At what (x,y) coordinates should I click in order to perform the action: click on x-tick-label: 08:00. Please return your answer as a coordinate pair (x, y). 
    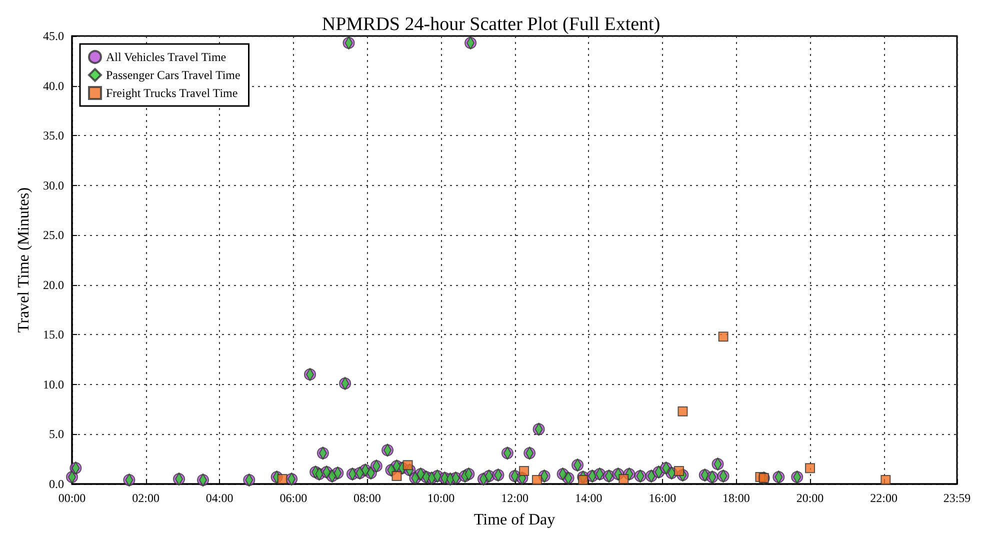
    Looking at the image, I should click on (367, 498).